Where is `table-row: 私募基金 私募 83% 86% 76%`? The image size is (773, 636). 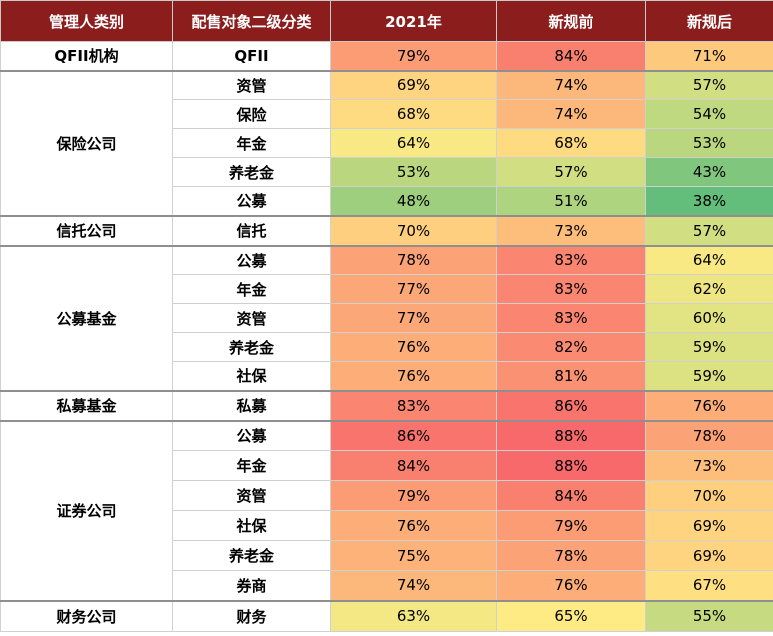 table-row: 私募基金 私募 83% 86% 76% is located at coordinates (386, 405).